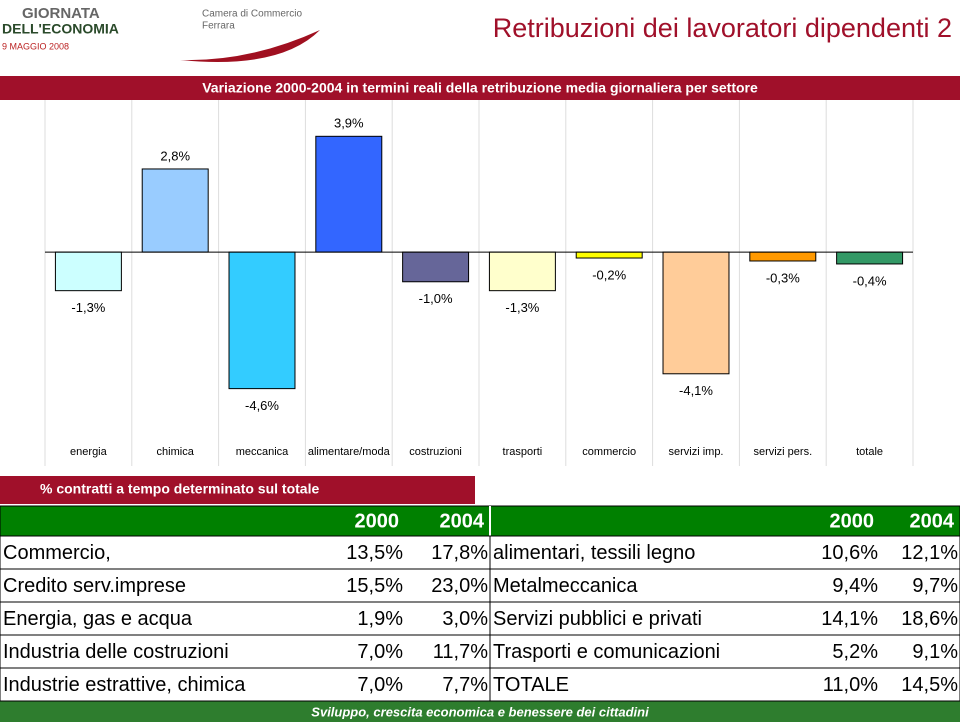  I want to click on cell-value: 9,7%, so click(935, 586).